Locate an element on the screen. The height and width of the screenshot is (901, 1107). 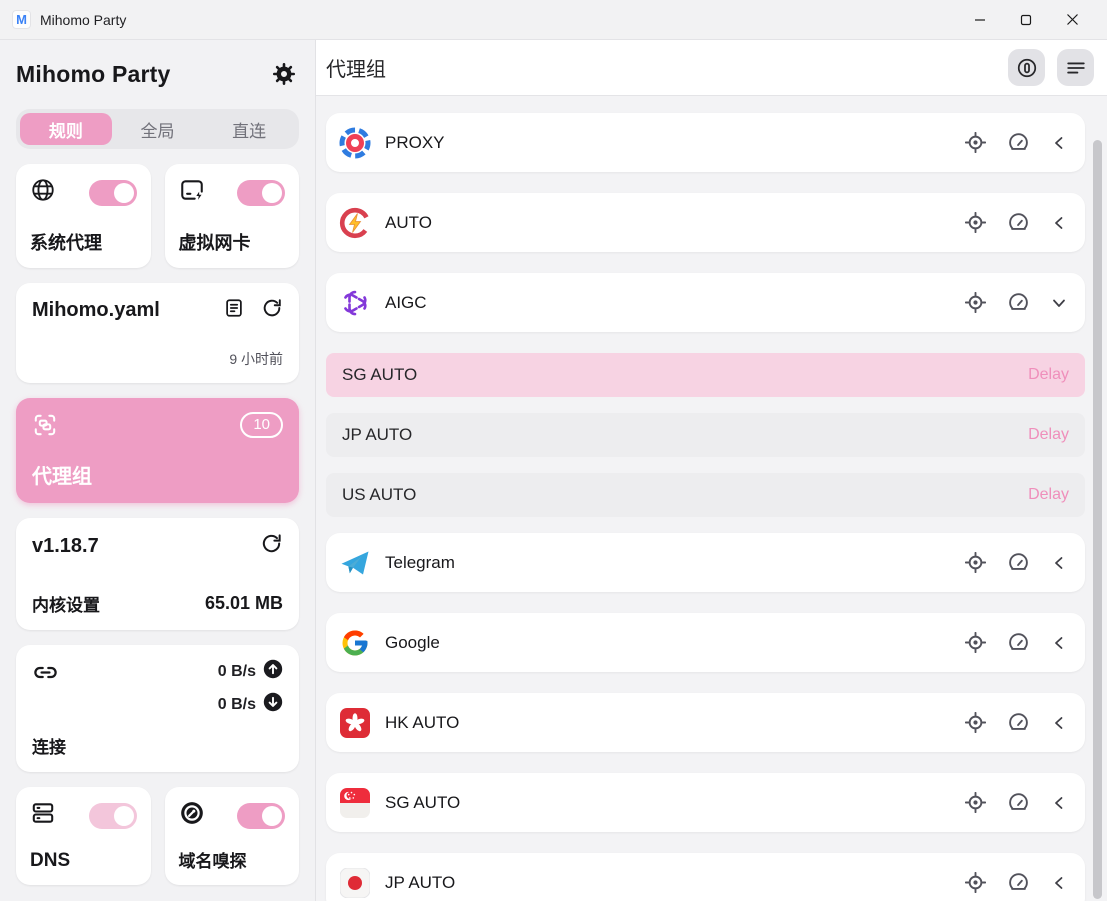
core-card: v1.18.7 内核设置 65.01 MB is located at coordinates (157, 574).